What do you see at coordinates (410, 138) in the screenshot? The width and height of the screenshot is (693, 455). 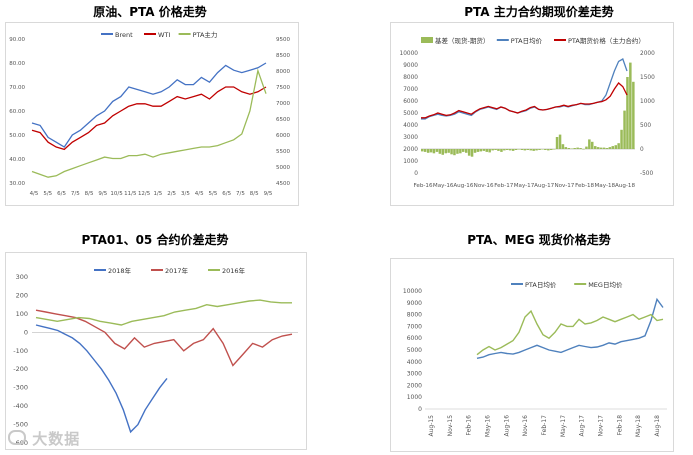 I see `y-left-tick-label: 3000` at bounding box center [410, 138].